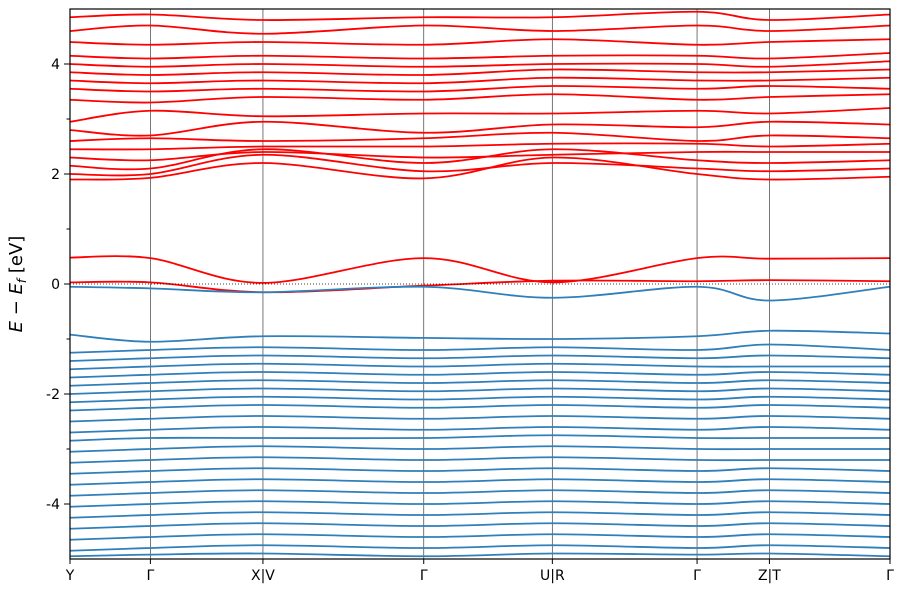 The image size is (900, 600). What do you see at coordinates (479, 571) in the screenshot?
I see `x-axis-ticks: Y Γ X|V Γ U|R Γ Z|T Γ` at bounding box center [479, 571].